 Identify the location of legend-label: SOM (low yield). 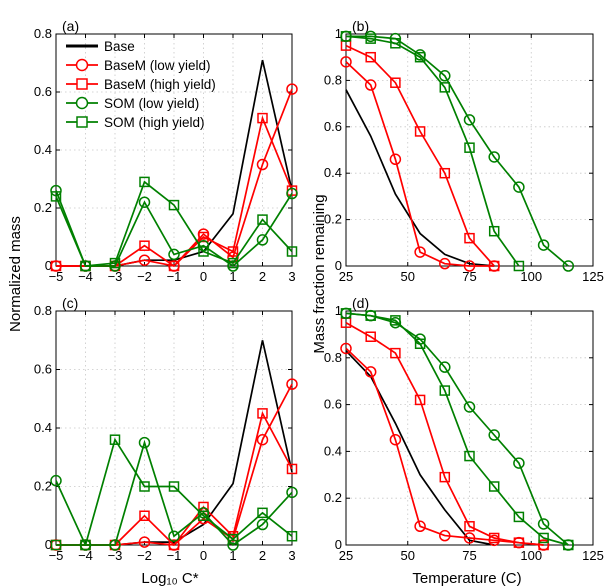
(151, 103).